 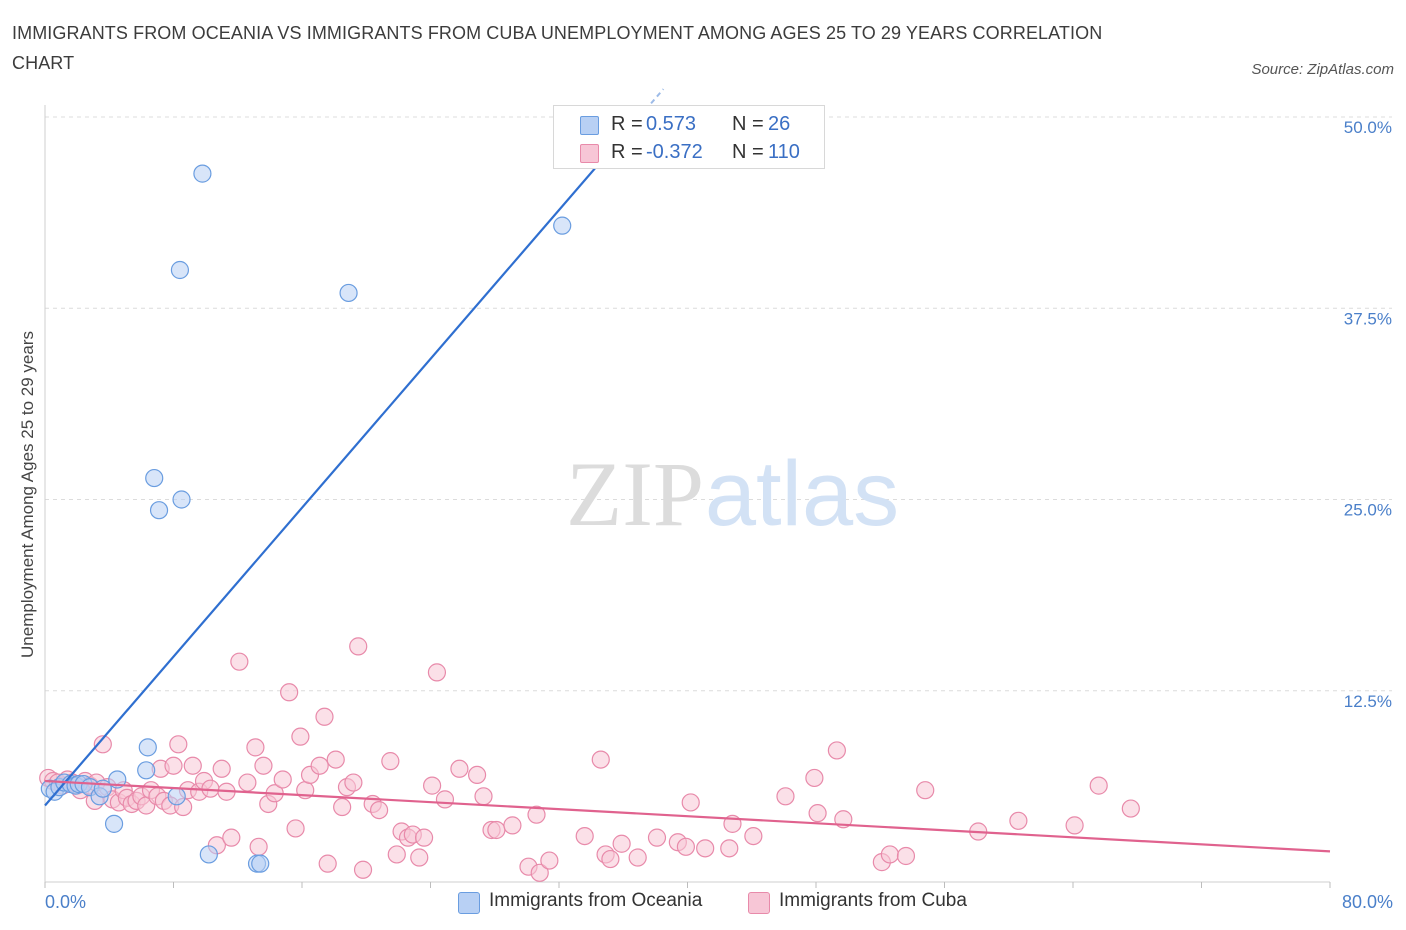 What do you see at coordinates (1368, 318) in the screenshot?
I see `y-tick-label: 37.5%` at bounding box center [1368, 318].